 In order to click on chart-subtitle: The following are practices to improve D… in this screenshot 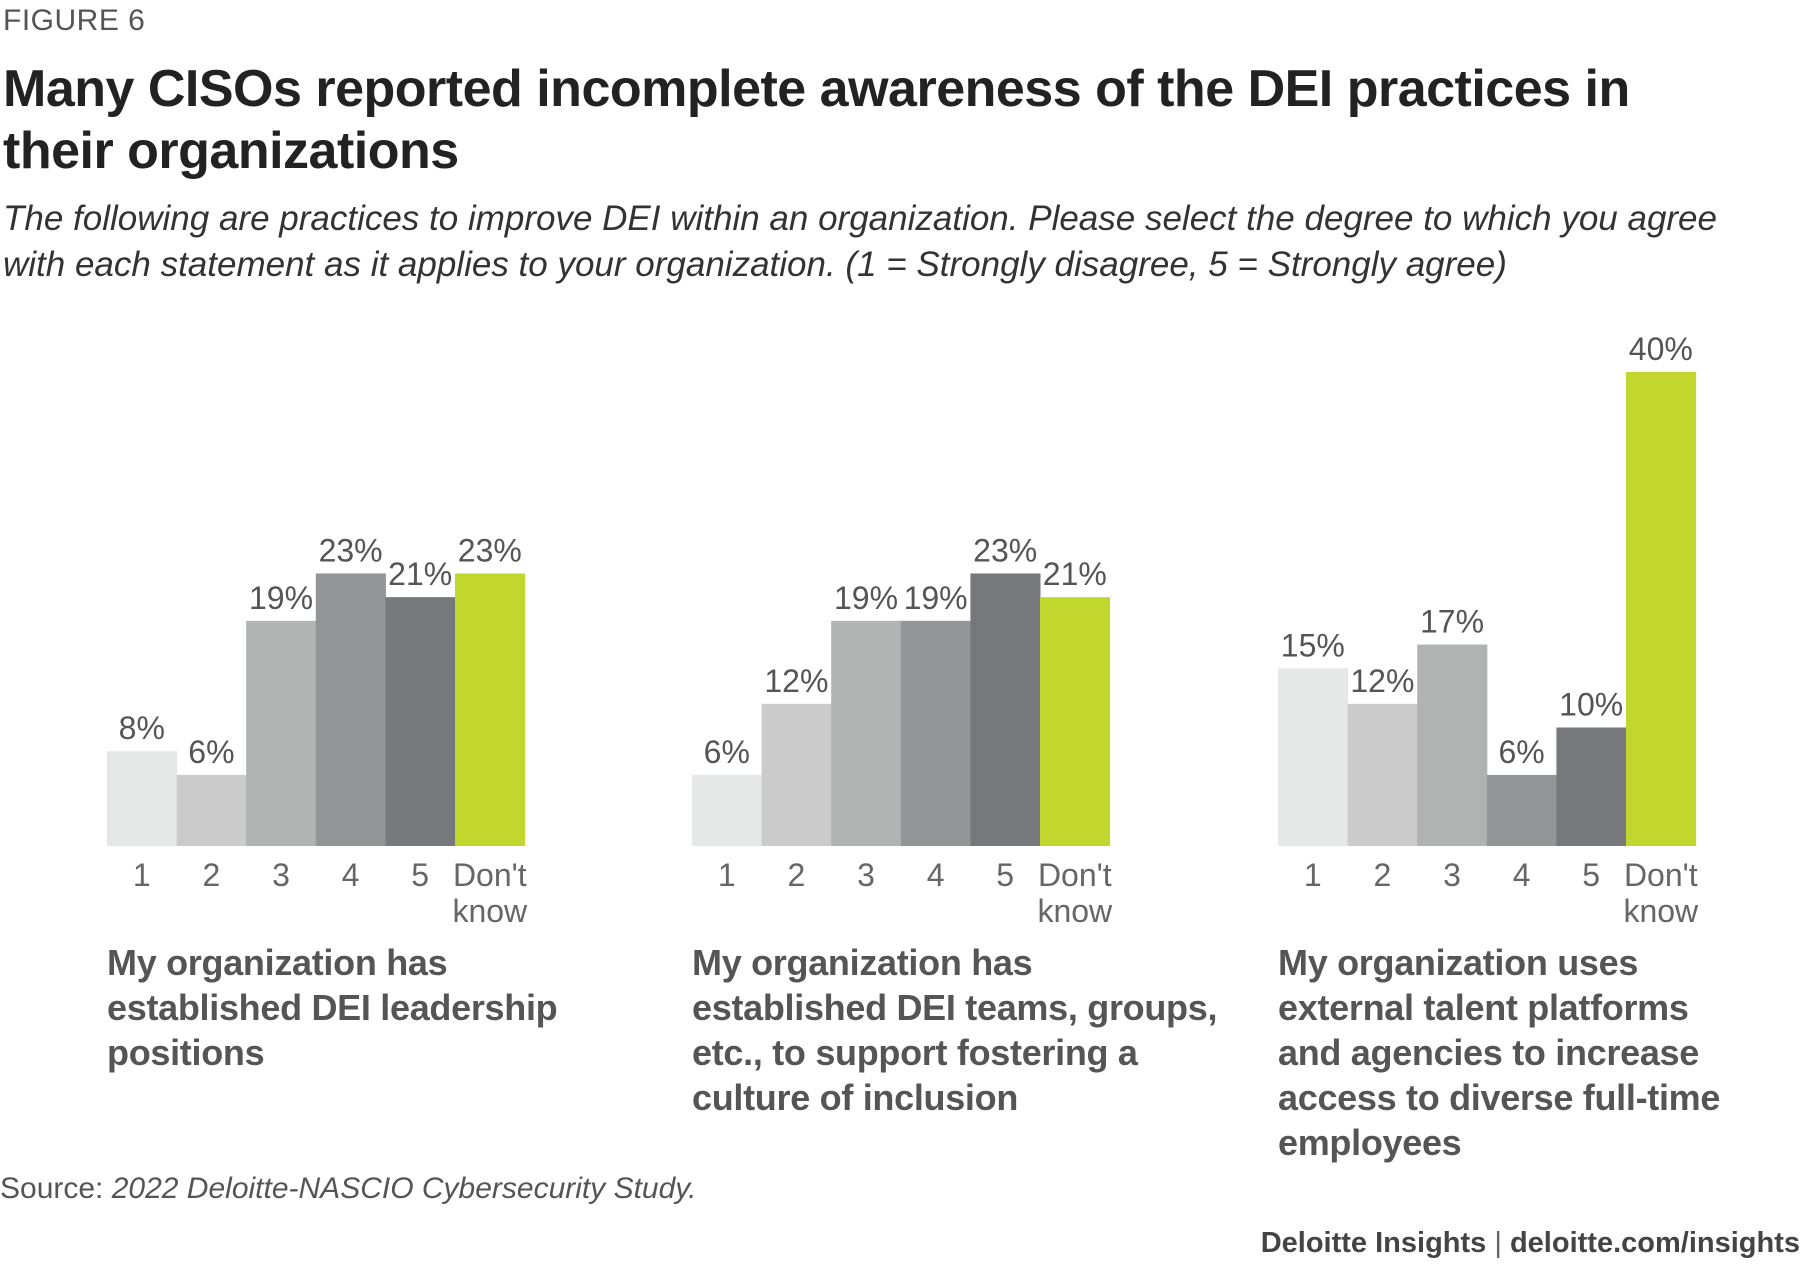, I will do `click(860, 241)`.